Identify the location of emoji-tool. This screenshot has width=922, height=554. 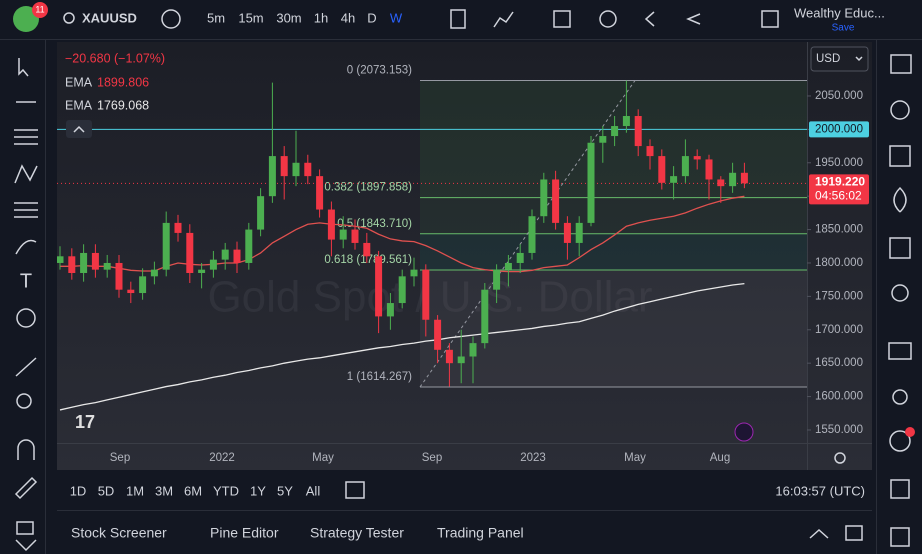
(26, 318).